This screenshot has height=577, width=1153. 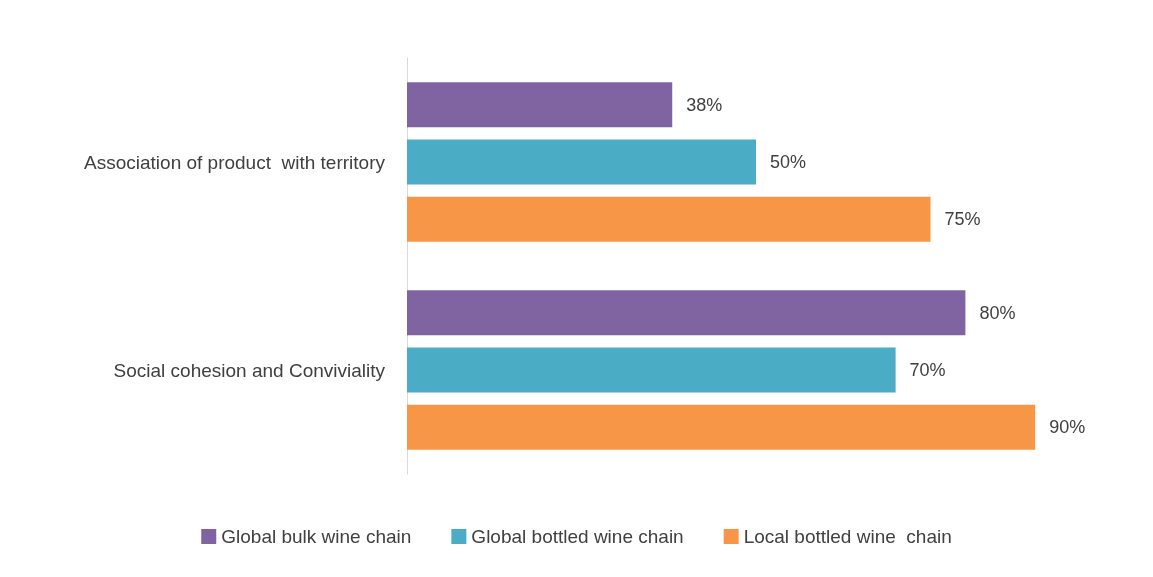 I want to click on data-label: 90%, so click(x=1067, y=427).